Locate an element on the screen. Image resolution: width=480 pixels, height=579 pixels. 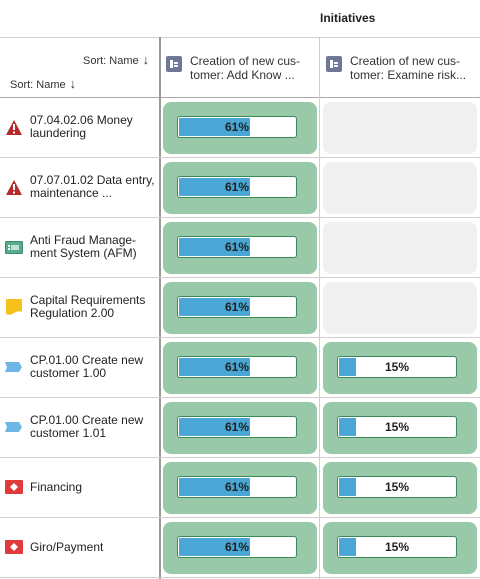
regulation-icon is located at coordinates (14, 307).